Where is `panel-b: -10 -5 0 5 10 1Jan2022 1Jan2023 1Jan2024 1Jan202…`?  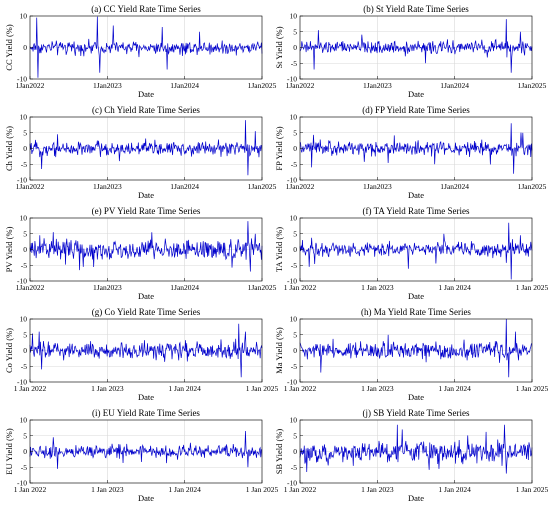
panel-b: -10 -5 0 5 10 1Jan2022 1Jan2023 1Jan2024 1Jan202… is located at coordinates (410, 51).